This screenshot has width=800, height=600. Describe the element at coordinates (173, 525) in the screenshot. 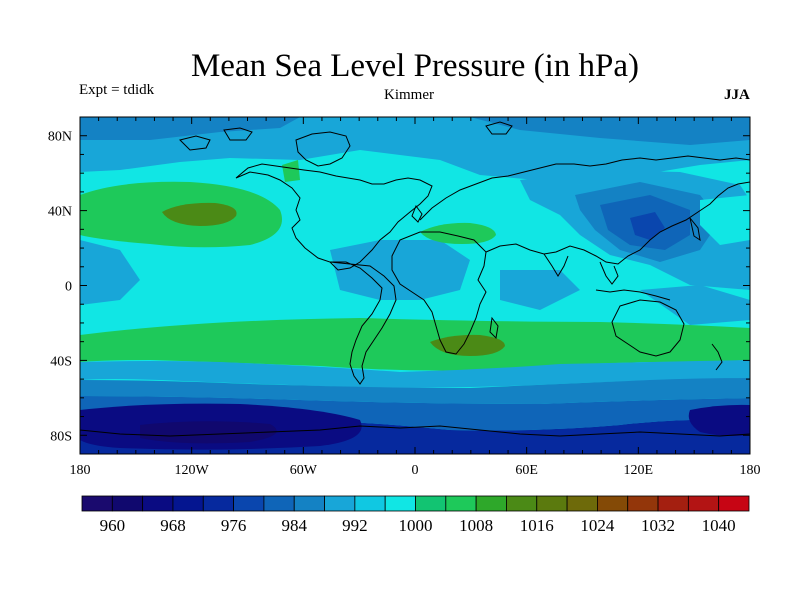

I see `colorbar-label: 968` at that location.